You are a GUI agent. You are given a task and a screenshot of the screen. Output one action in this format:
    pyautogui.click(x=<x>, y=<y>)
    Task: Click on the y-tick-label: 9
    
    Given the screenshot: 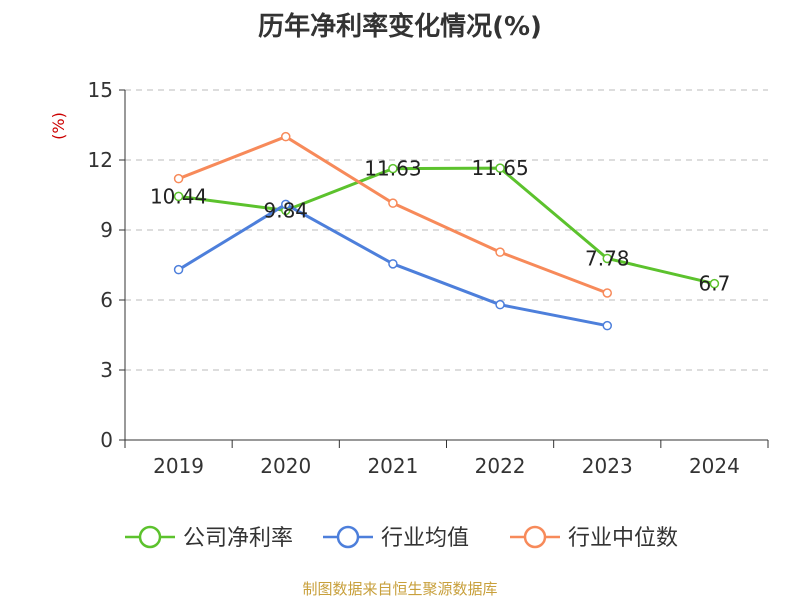 What is the action you would take?
    pyautogui.click(x=106, y=230)
    